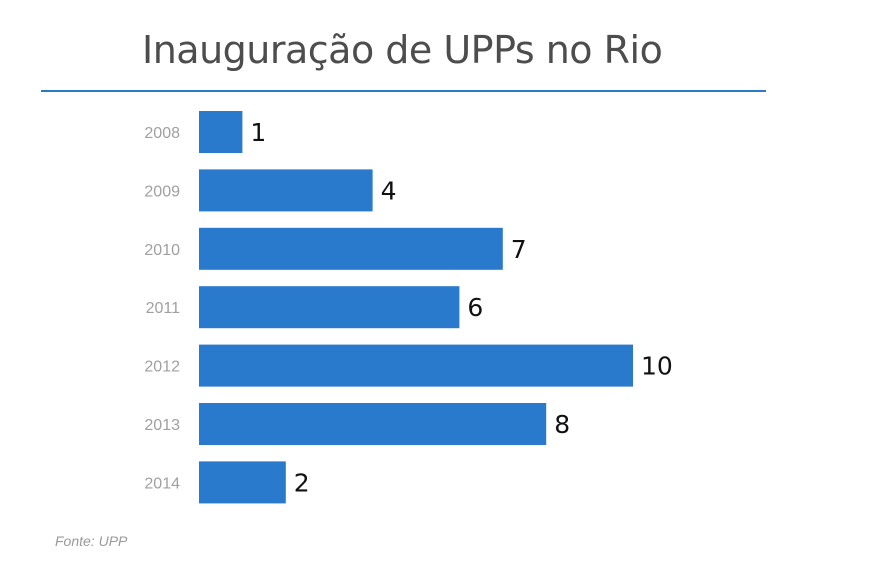 Image resolution: width=872 pixels, height=561 pixels. Describe the element at coordinates (162, 250) in the screenshot. I see `category-label: 2010` at that location.